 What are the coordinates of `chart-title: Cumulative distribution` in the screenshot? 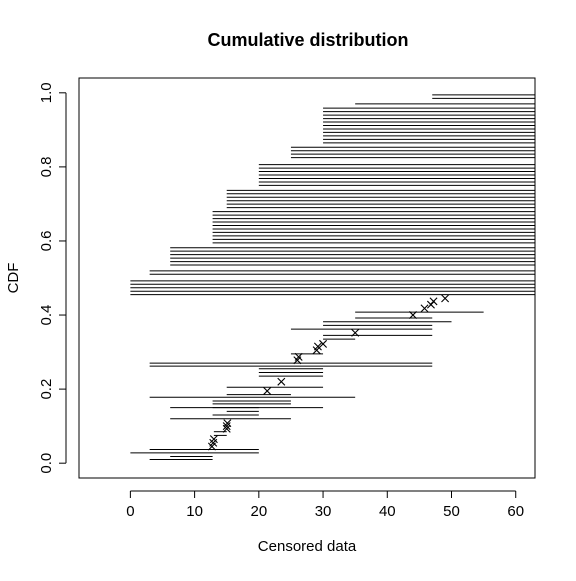 It's located at (307, 40).